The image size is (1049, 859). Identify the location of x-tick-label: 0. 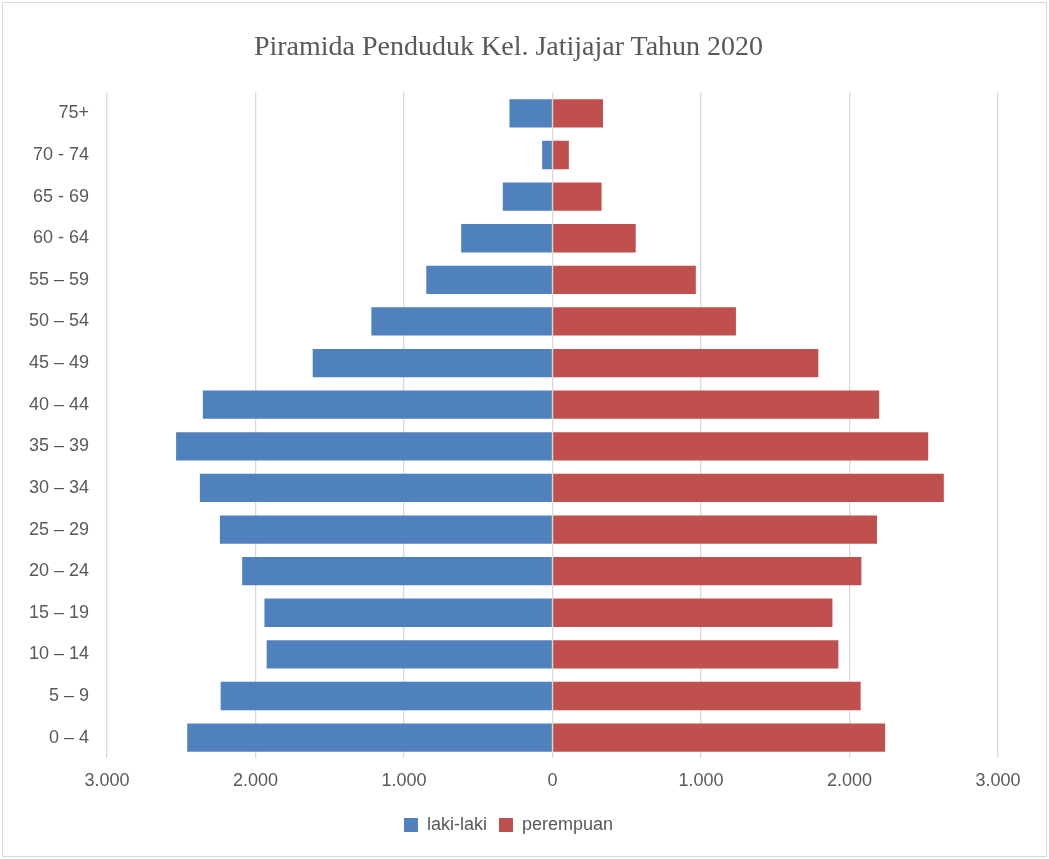
(552, 780).